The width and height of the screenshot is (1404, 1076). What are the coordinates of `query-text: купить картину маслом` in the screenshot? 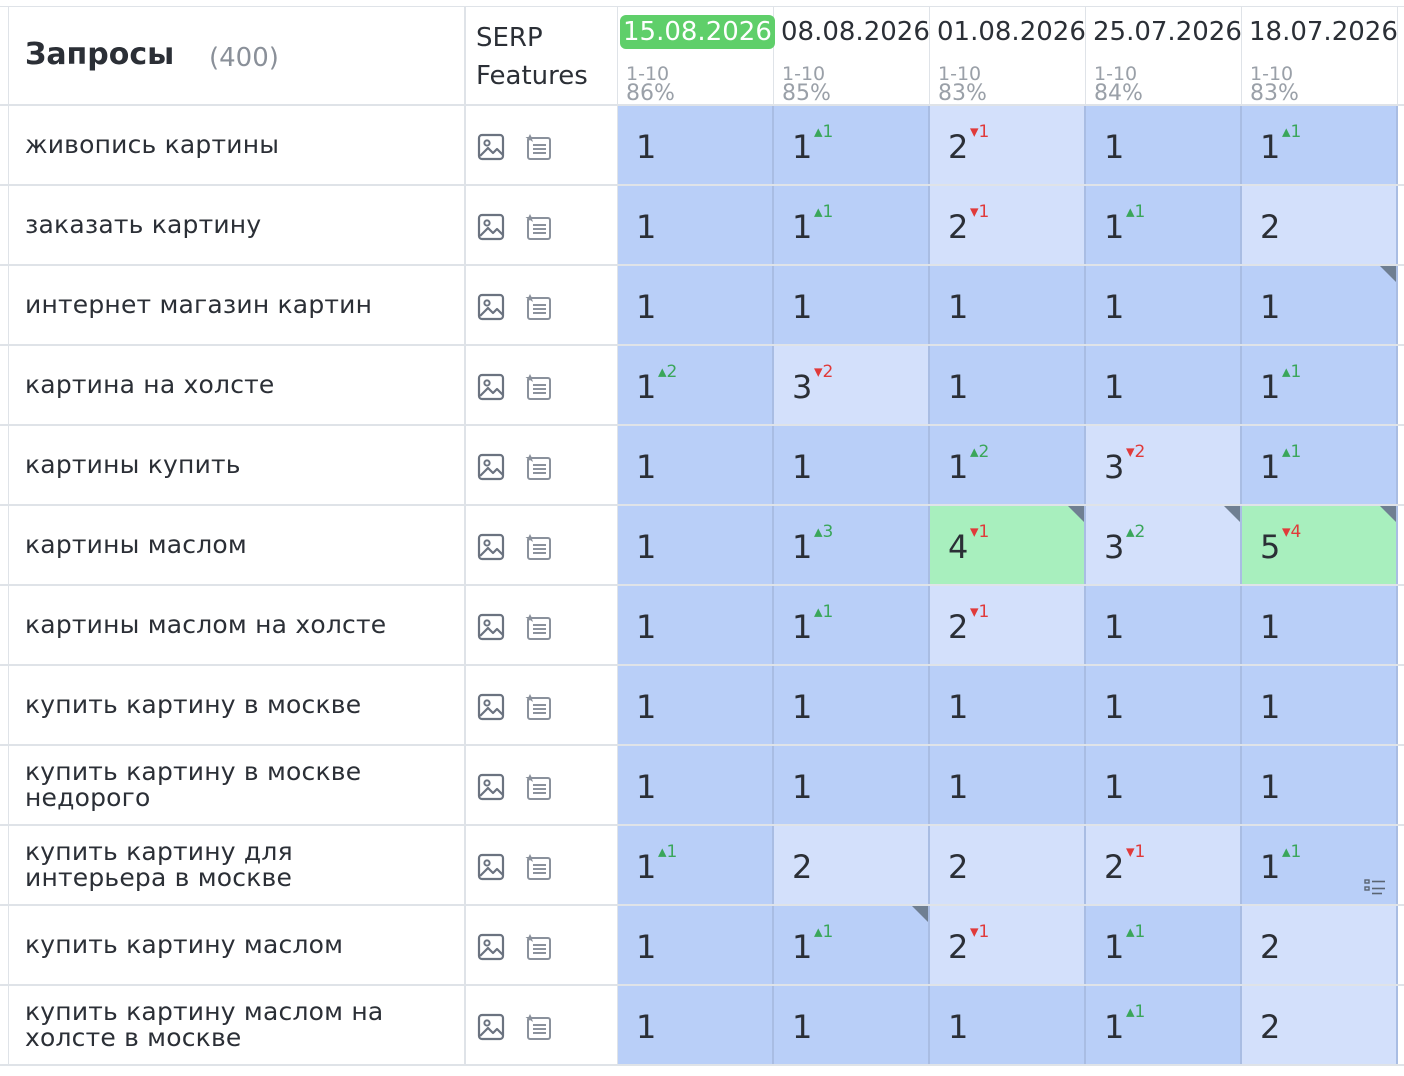 It's located at (184, 944).